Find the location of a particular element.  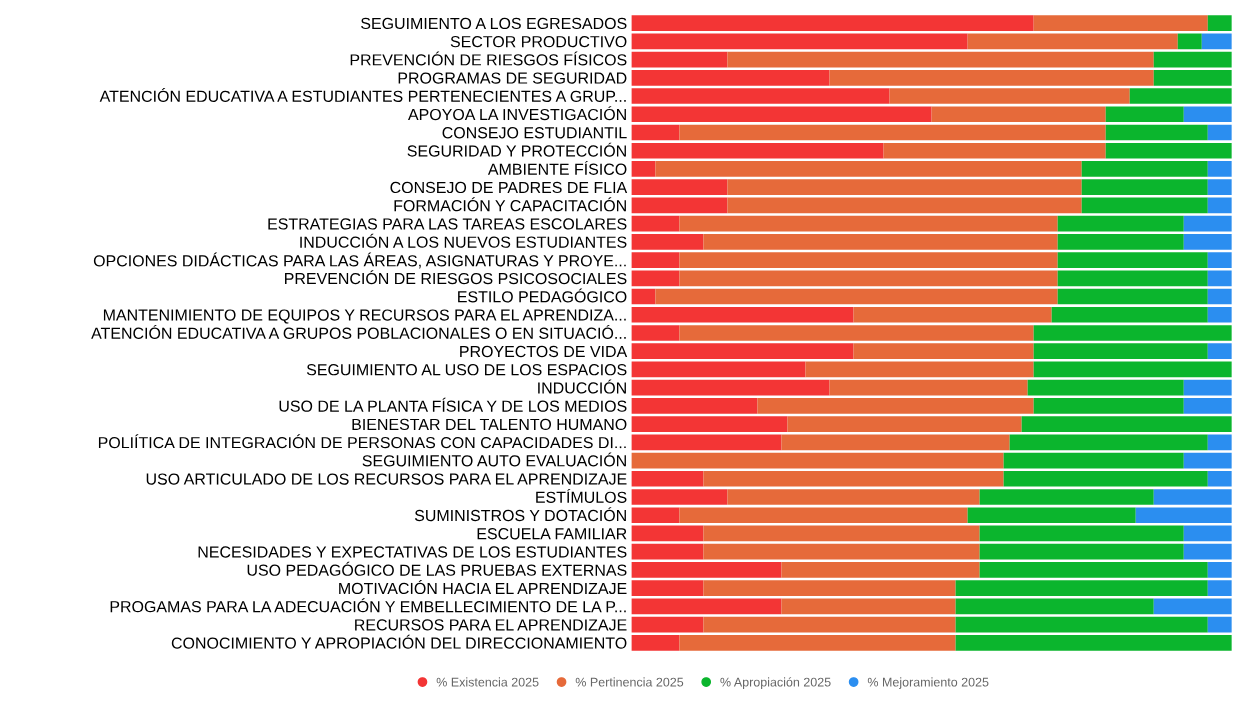

y-tick-label: PREVENCIÓN DE RIESGOS PSICOSOCIALES is located at coordinates (456, 277).